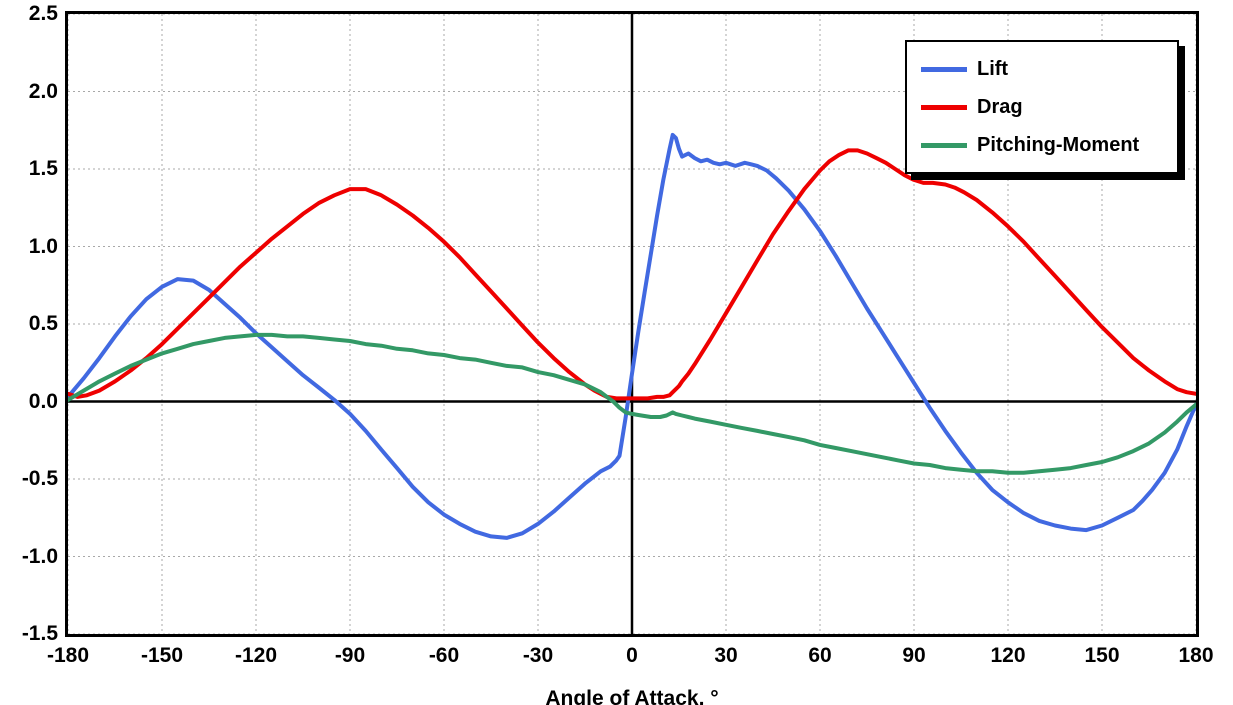  What do you see at coordinates (350, 655) in the screenshot?
I see `x-tick-label: -90` at bounding box center [350, 655].